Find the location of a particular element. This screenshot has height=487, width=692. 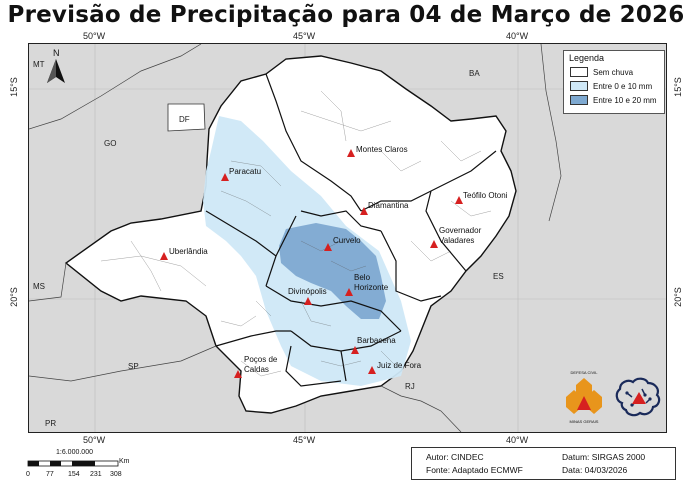

city-label-teofilo-otoni: Teófilo Otoni is located at coordinates (485, 195).